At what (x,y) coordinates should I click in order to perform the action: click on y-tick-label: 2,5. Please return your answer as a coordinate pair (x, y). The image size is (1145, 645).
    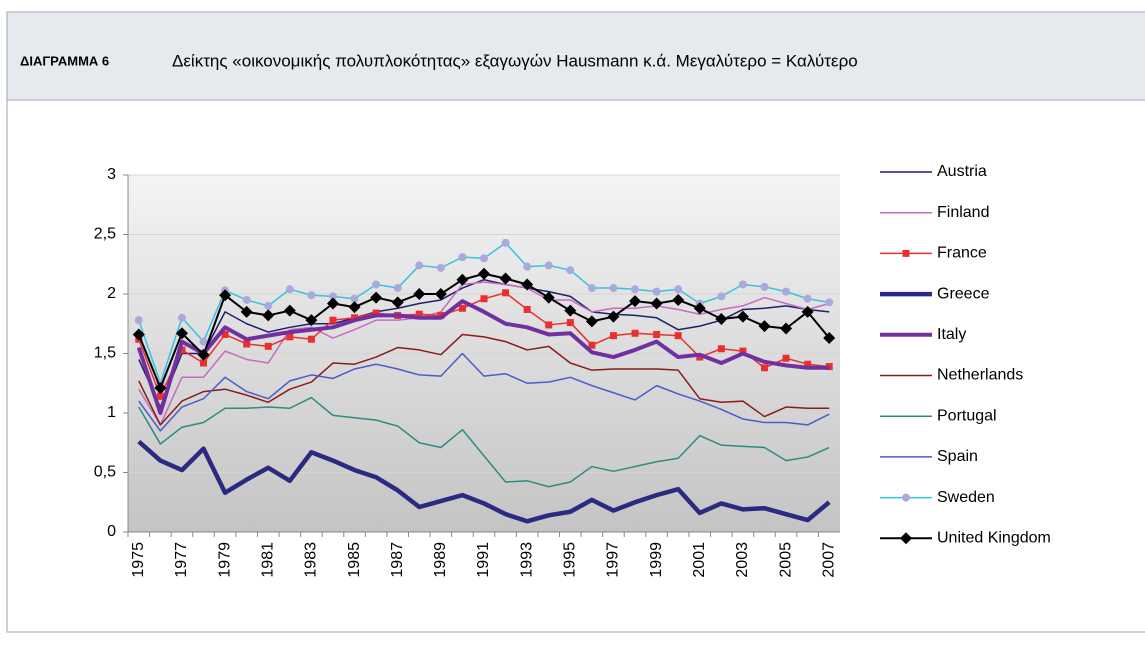
    Looking at the image, I should click on (105, 234).